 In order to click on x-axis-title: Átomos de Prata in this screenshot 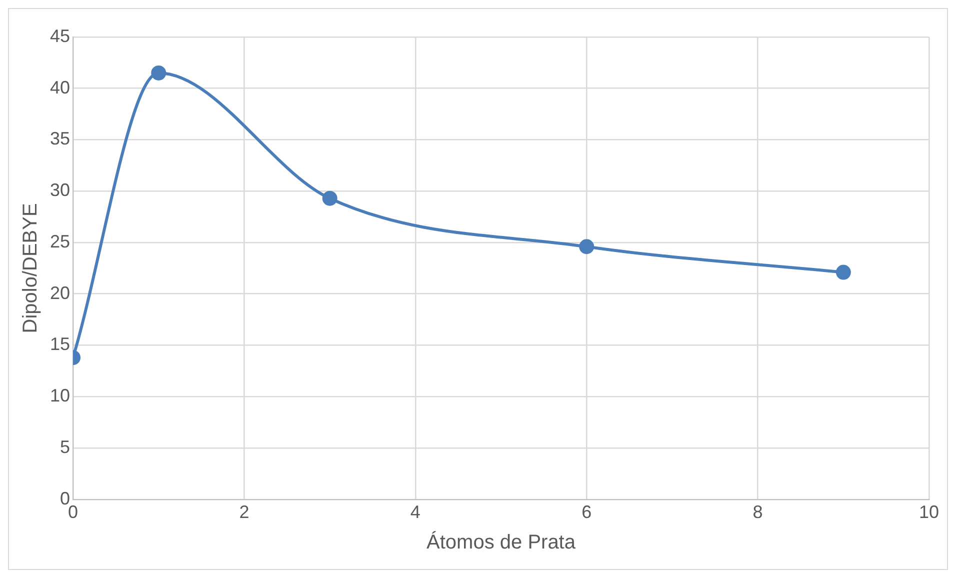, I will do `click(501, 542)`.